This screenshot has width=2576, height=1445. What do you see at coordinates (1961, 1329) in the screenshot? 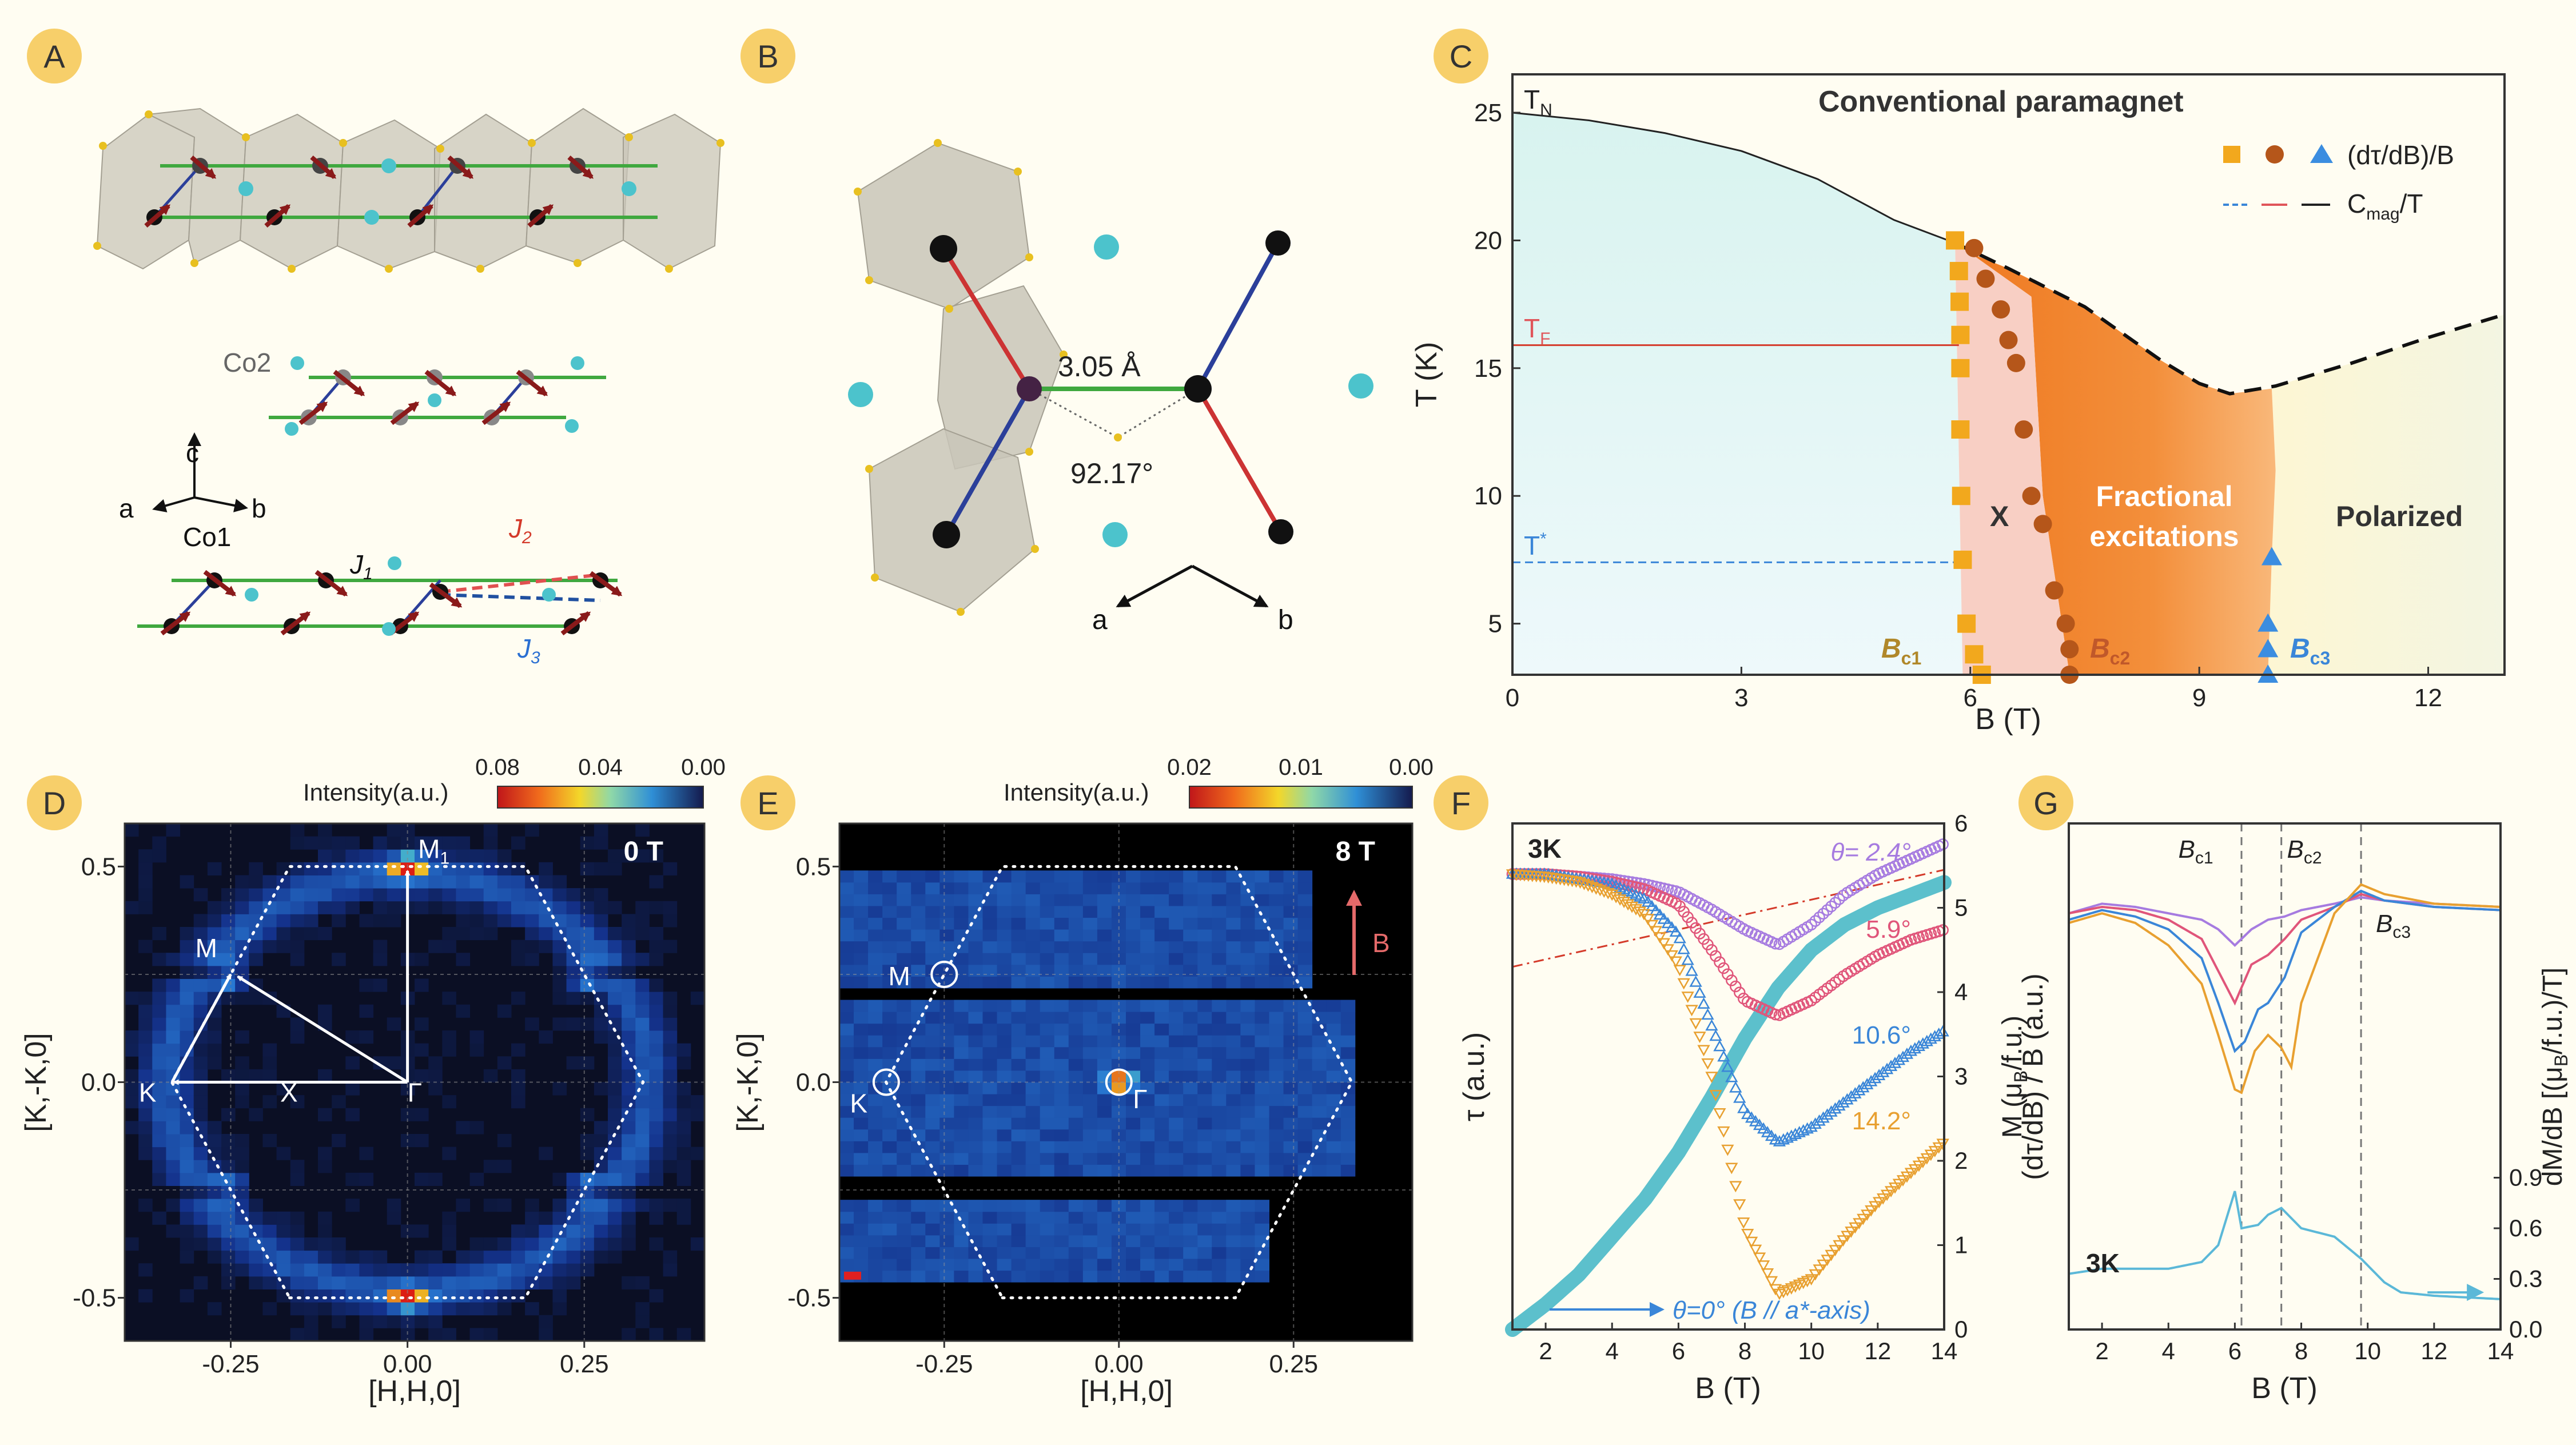
I see `y2-tick-f-0: 0` at bounding box center [1961, 1329].